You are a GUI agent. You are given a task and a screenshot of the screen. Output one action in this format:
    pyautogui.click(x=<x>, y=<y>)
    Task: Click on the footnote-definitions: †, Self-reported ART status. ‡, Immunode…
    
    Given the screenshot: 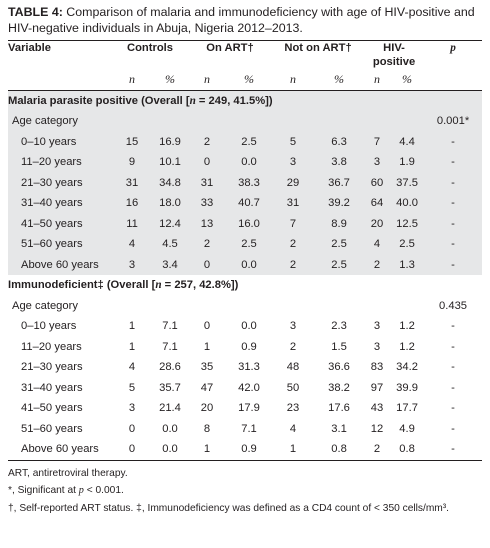 What is the action you would take?
    pyautogui.click(x=229, y=508)
    